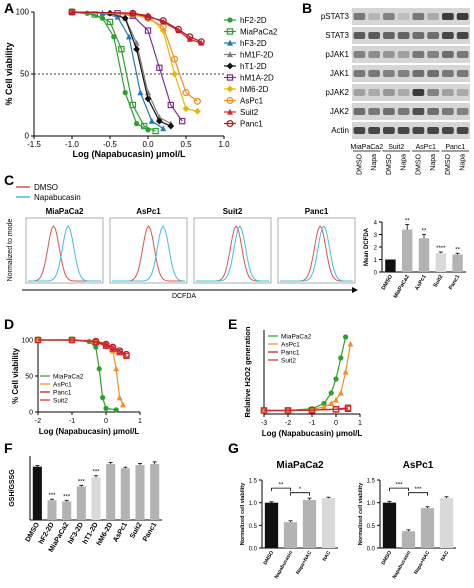 The height and width of the screenshot is (588, 474). What do you see at coordinates (148, 144) in the screenshot?
I see `x-tick-label: 0.0` at bounding box center [148, 144].